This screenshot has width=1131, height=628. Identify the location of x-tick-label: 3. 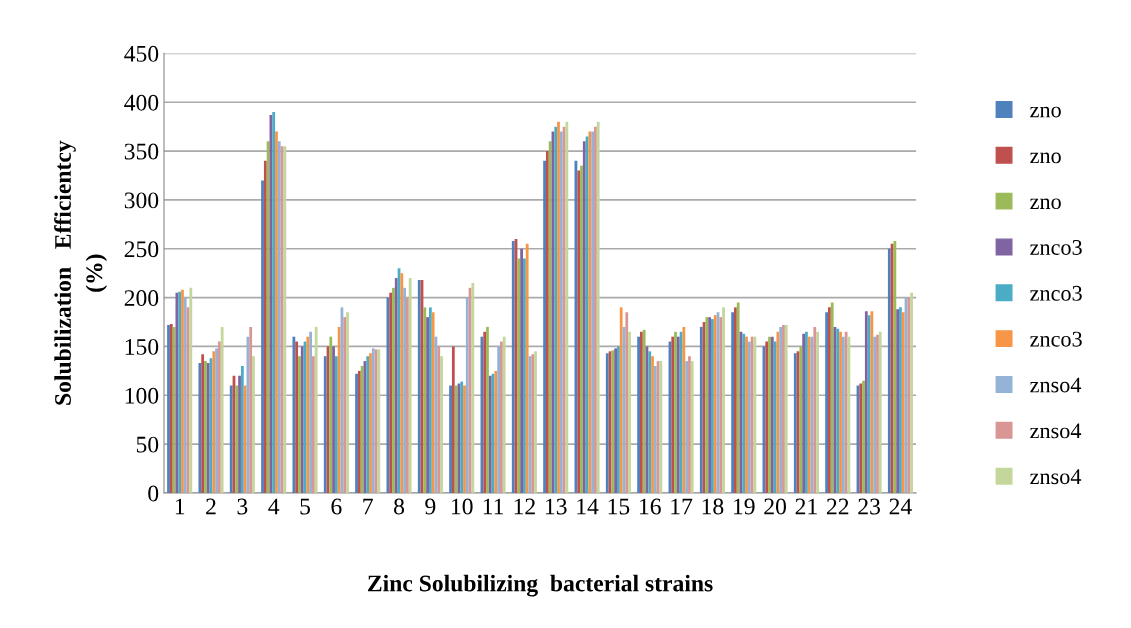
(242, 506).